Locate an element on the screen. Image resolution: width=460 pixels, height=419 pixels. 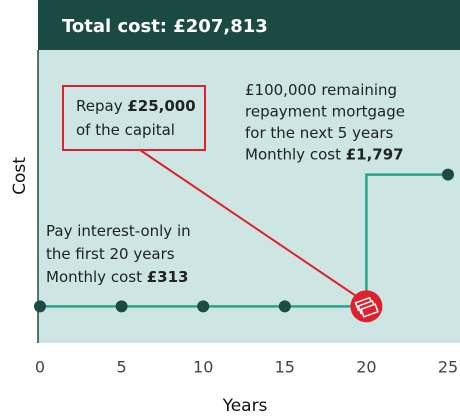
annotation-run: the first 20 years is located at coordinates (110, 254).